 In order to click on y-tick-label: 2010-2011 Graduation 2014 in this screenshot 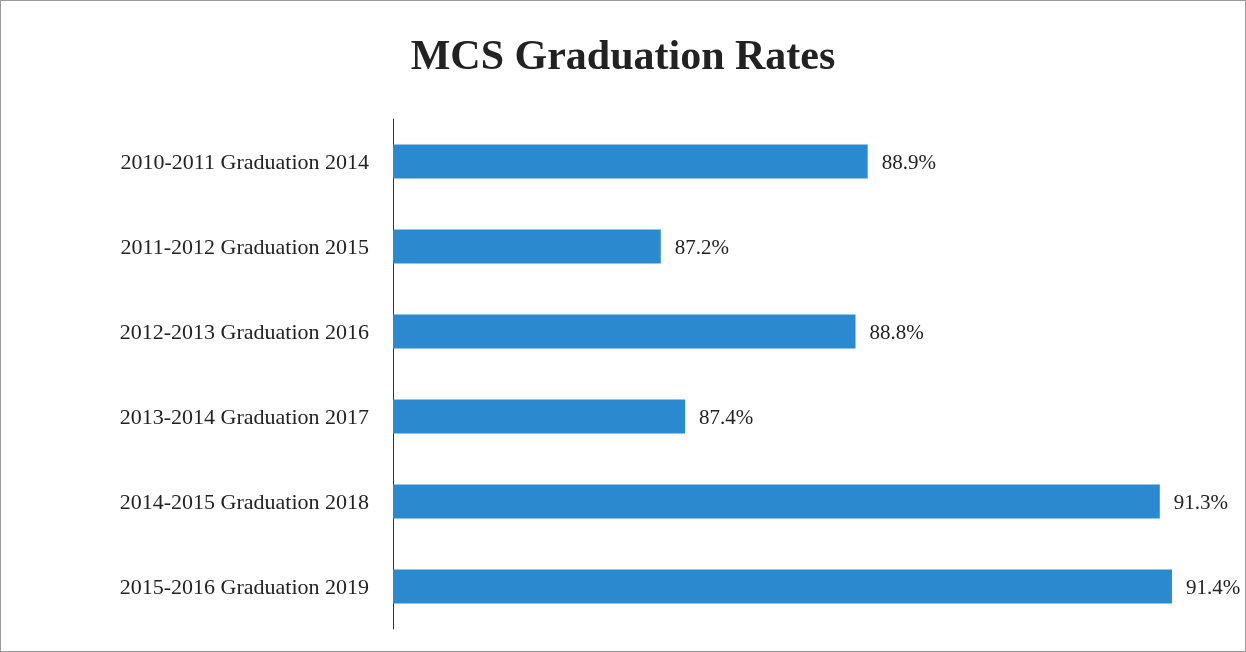, I will do `click(244, 161)`.